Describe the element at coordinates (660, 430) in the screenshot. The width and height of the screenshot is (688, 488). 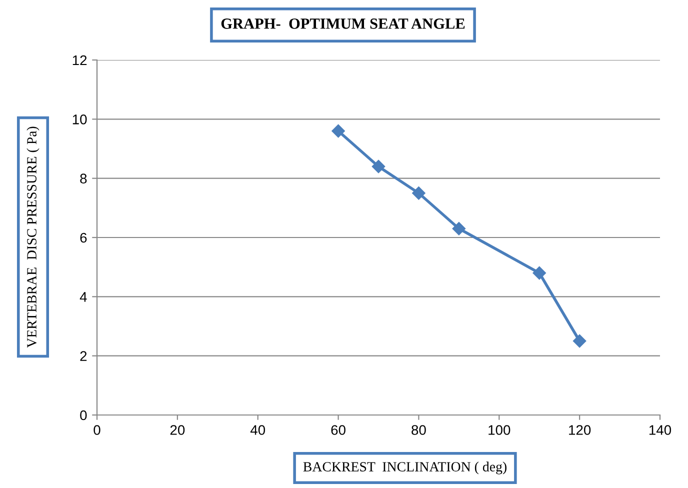
I see `x-tick-label: 140` at that location.